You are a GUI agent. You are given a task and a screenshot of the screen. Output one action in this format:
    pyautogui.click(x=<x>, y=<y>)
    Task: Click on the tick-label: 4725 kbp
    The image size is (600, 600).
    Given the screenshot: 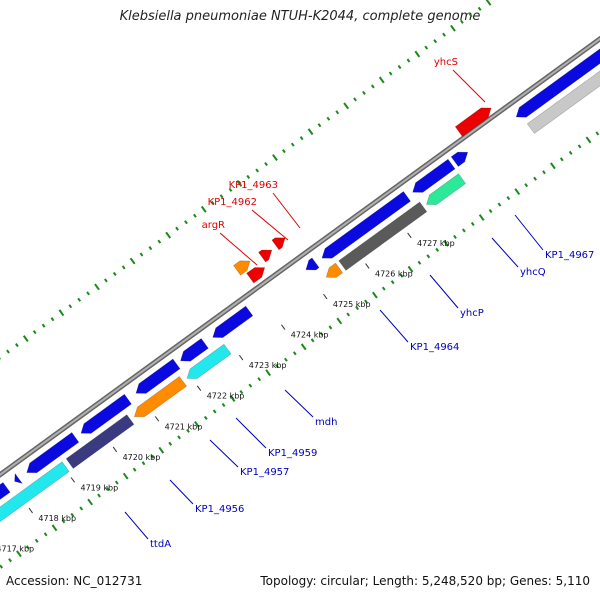 What is the action you would take?
    pyautogui.click(x=352, y=304)
    